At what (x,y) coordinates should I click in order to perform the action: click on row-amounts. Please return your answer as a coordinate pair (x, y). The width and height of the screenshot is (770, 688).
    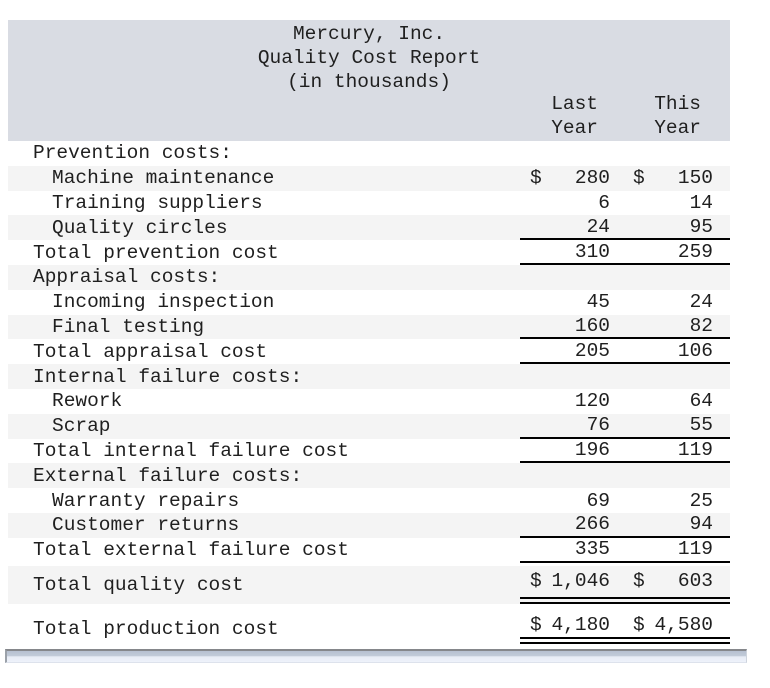
    Looking at the image, I should click on (625, 153).